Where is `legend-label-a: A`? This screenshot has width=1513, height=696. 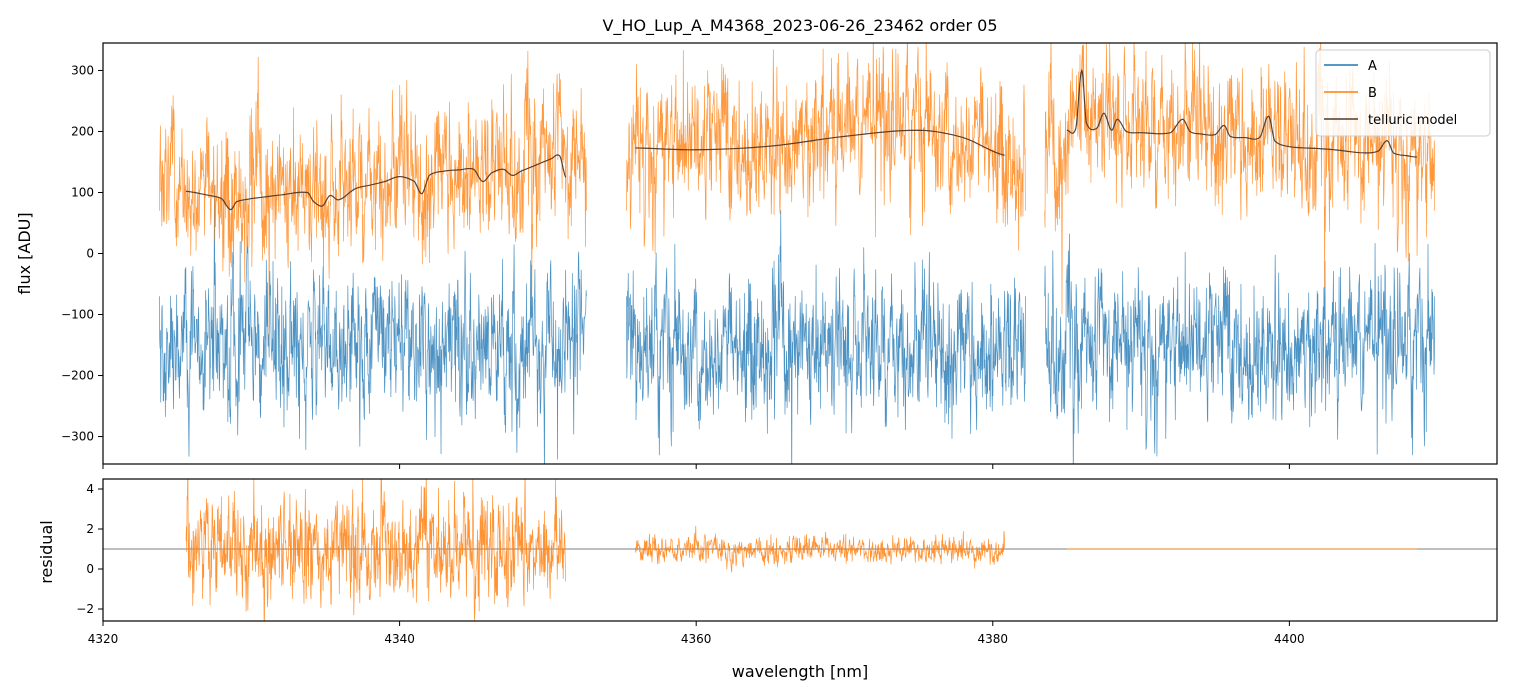 legend-label-a: A is located at coordinates (1372, 66).